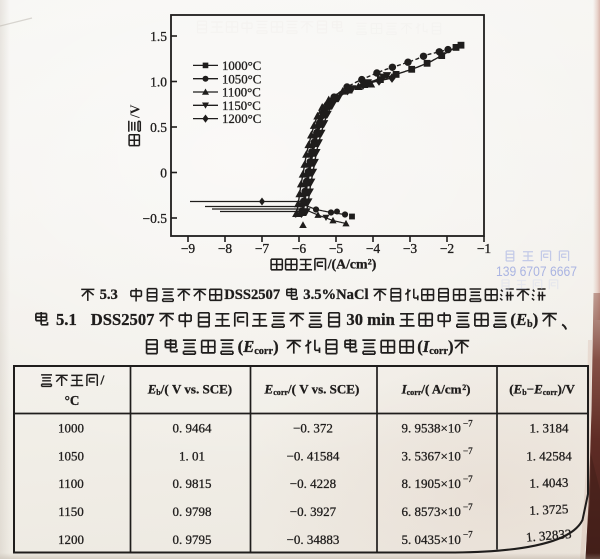  I want to click on svg-text: 3. 5367×10, so click(431, 455).